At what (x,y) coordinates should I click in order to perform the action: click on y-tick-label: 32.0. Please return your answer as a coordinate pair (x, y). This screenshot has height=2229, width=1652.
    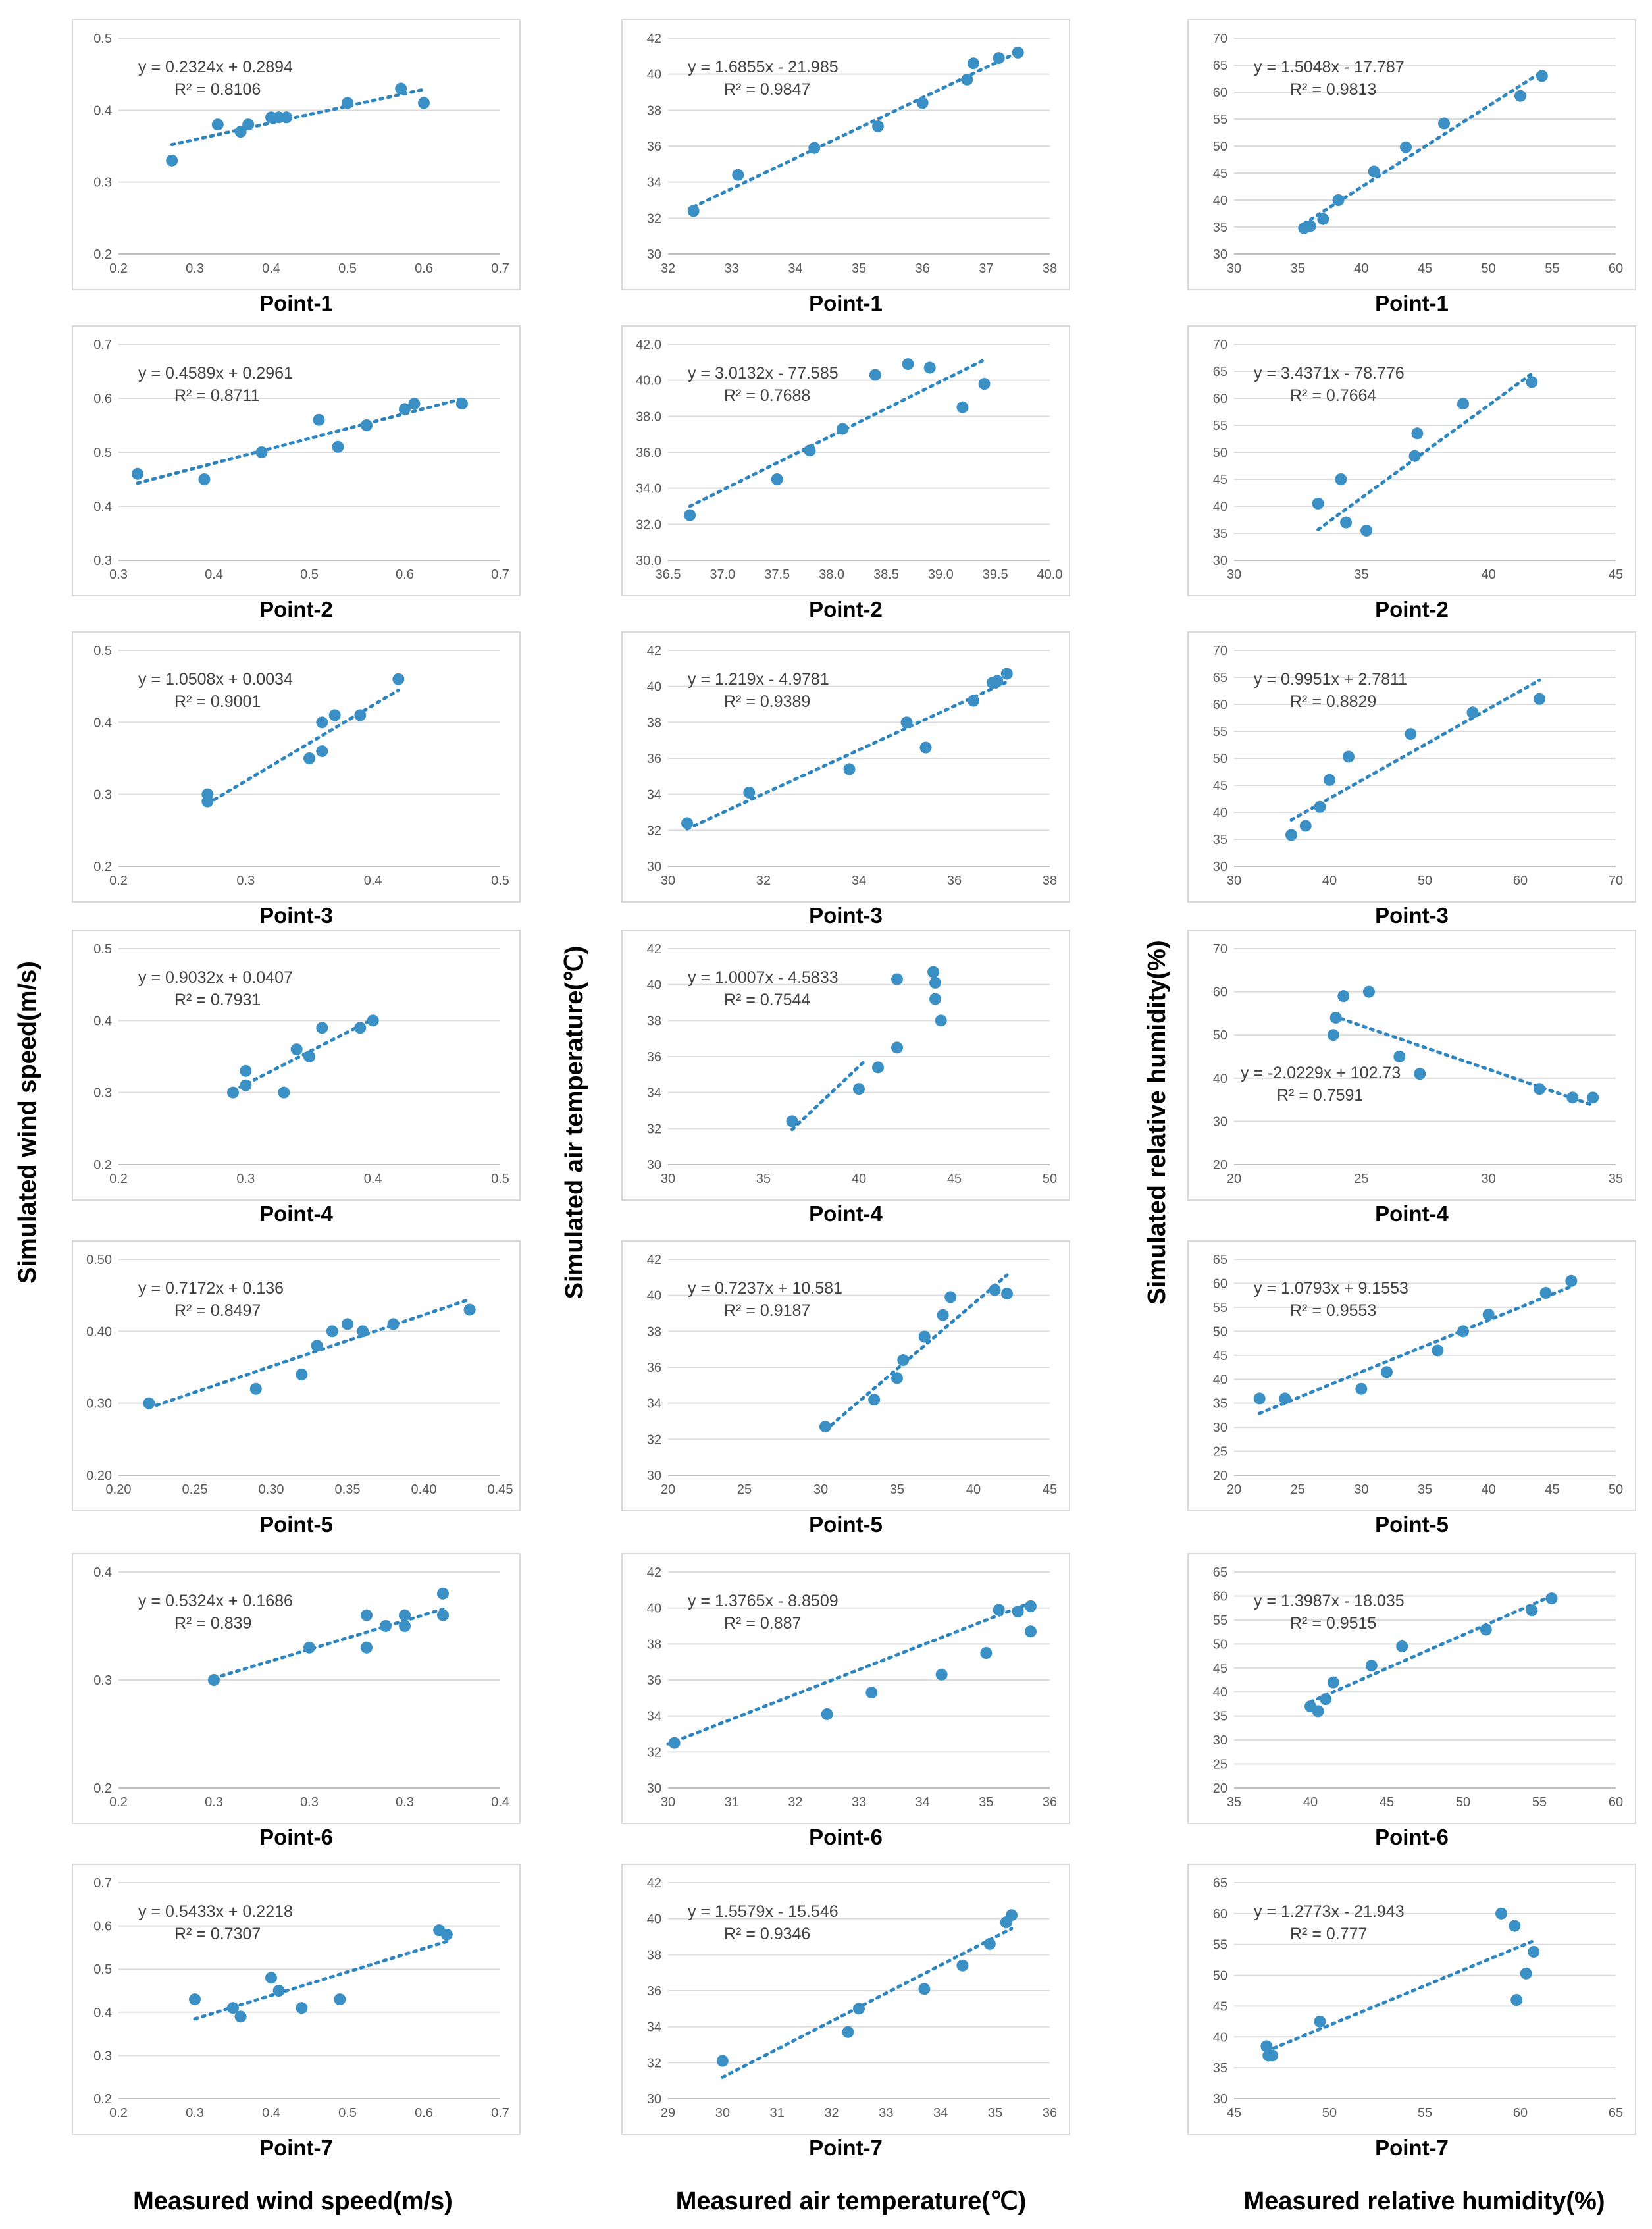
    Looking at the image, I should click on (648, 524).